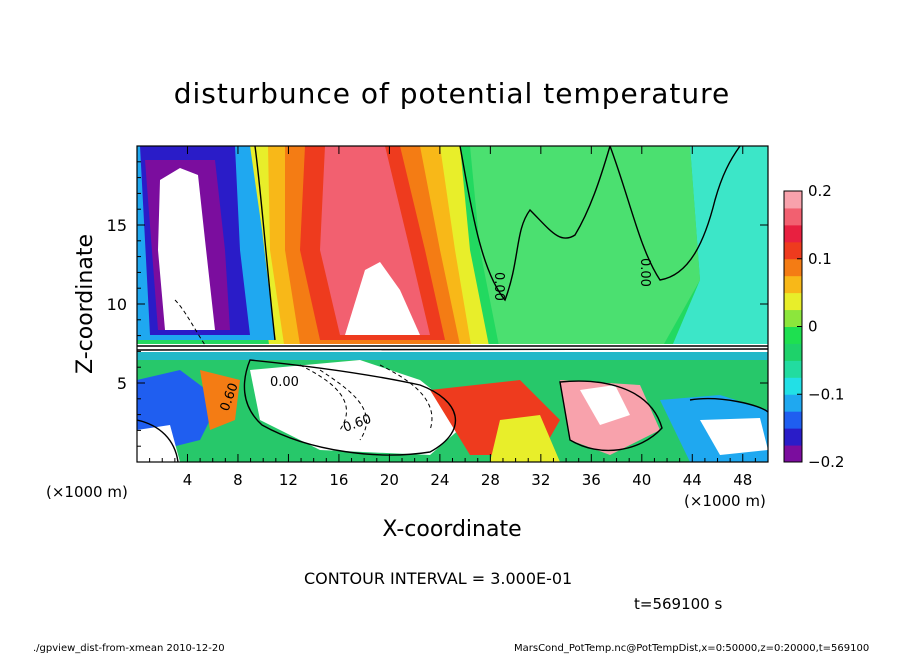 This screenshot has height=654, width=904. I want to click on x-tick-label: 20, so click(389, 480).